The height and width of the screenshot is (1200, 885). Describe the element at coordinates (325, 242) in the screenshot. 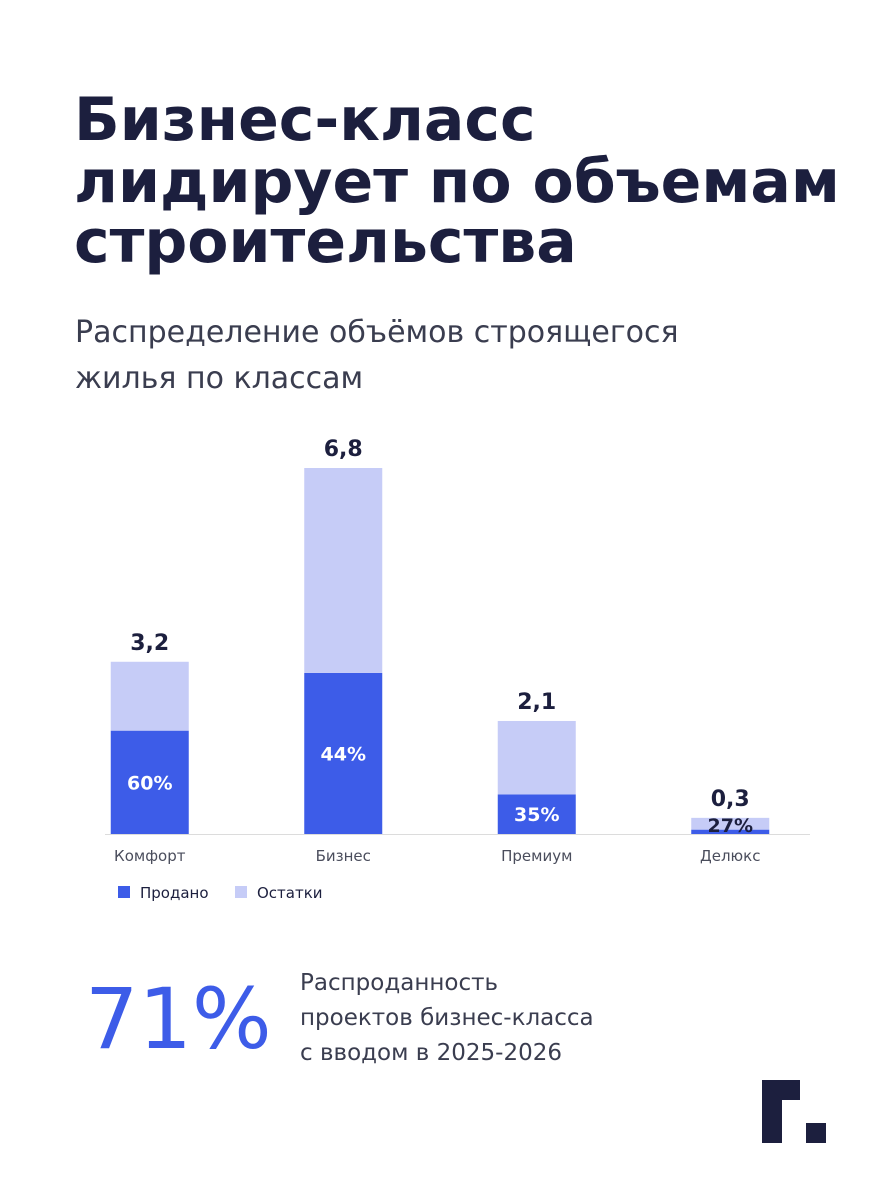

I see `title-line: строительства` at that location.